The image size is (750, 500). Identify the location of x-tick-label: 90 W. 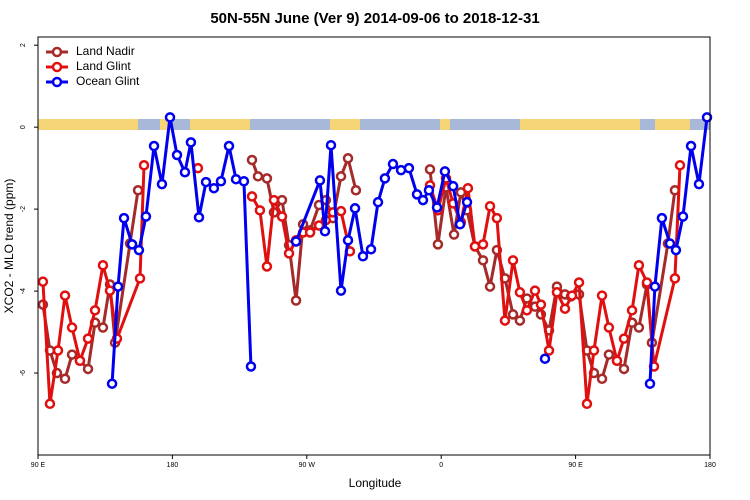
(307, 465).